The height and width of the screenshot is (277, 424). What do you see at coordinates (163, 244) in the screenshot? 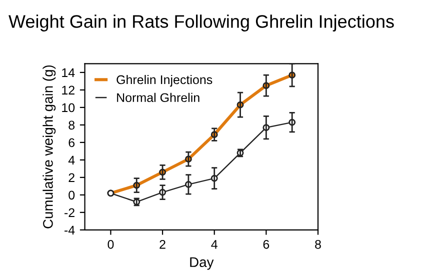
I see `x-tick-label: 2` at bounding box center [163, 244].